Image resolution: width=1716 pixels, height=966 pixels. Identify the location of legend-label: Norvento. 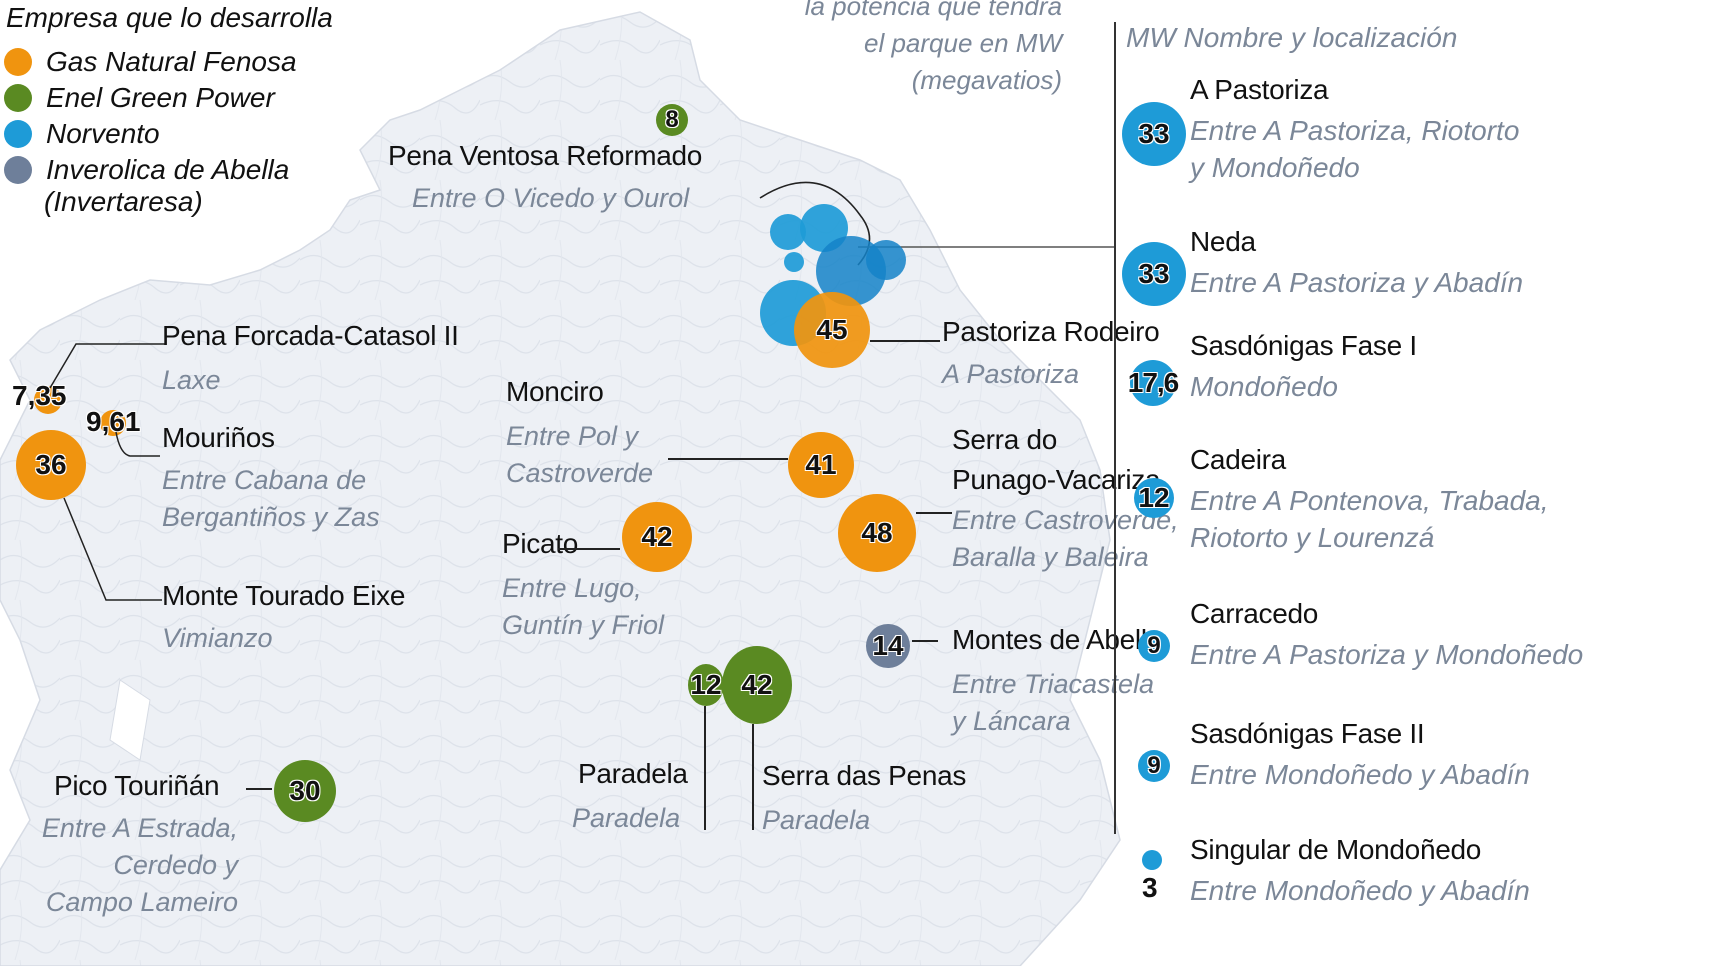
(103, 133).